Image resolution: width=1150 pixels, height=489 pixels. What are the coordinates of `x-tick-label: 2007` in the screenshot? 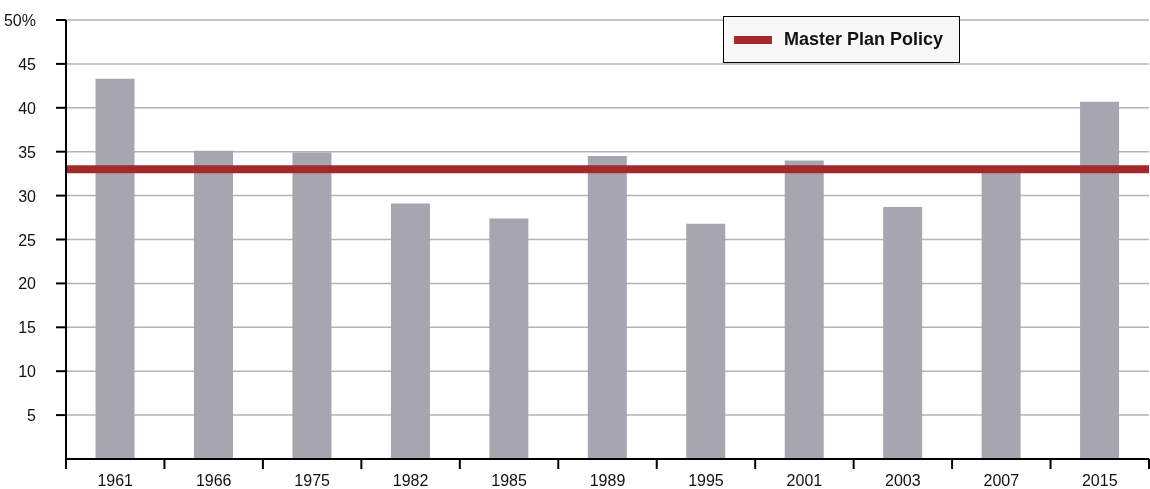 It's located at (1001, 480).